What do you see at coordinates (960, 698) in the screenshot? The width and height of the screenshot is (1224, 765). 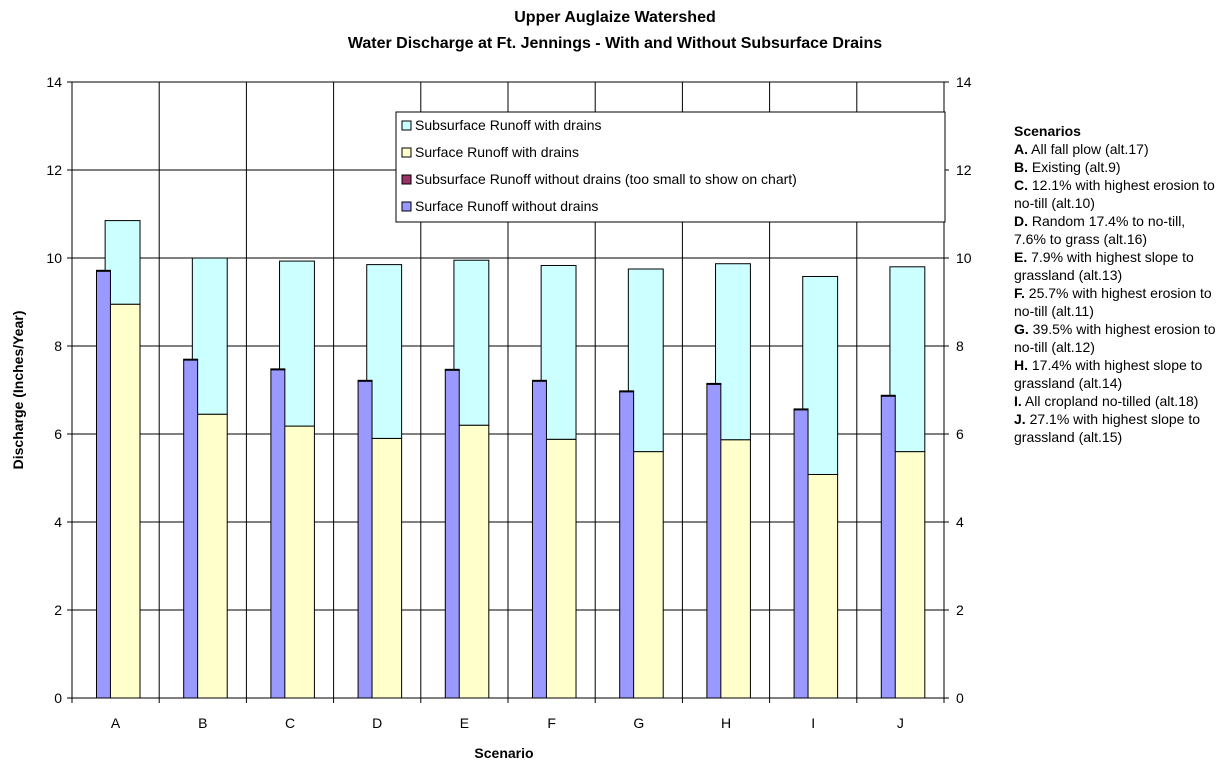 I see `y-tick-label-right: 0` at bounding box center [960, 698].